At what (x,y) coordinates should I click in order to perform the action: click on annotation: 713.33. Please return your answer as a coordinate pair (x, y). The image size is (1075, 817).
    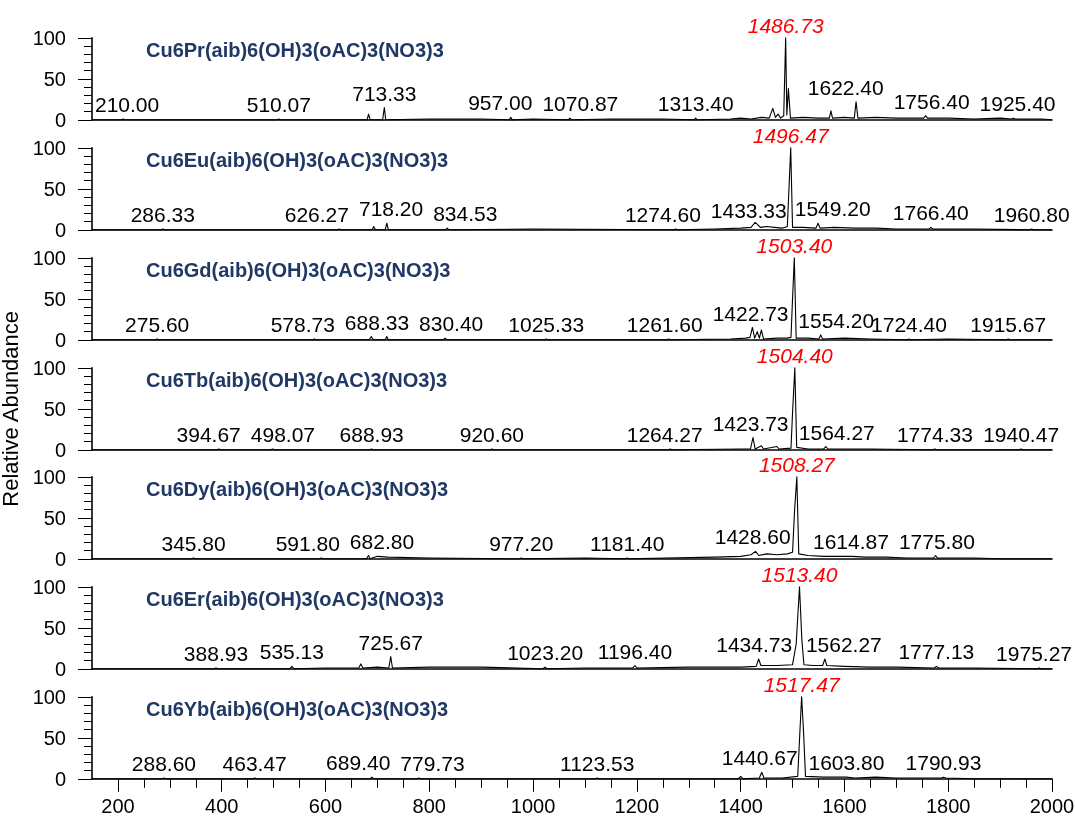
    Looking at the image, I should click on (384, 93).